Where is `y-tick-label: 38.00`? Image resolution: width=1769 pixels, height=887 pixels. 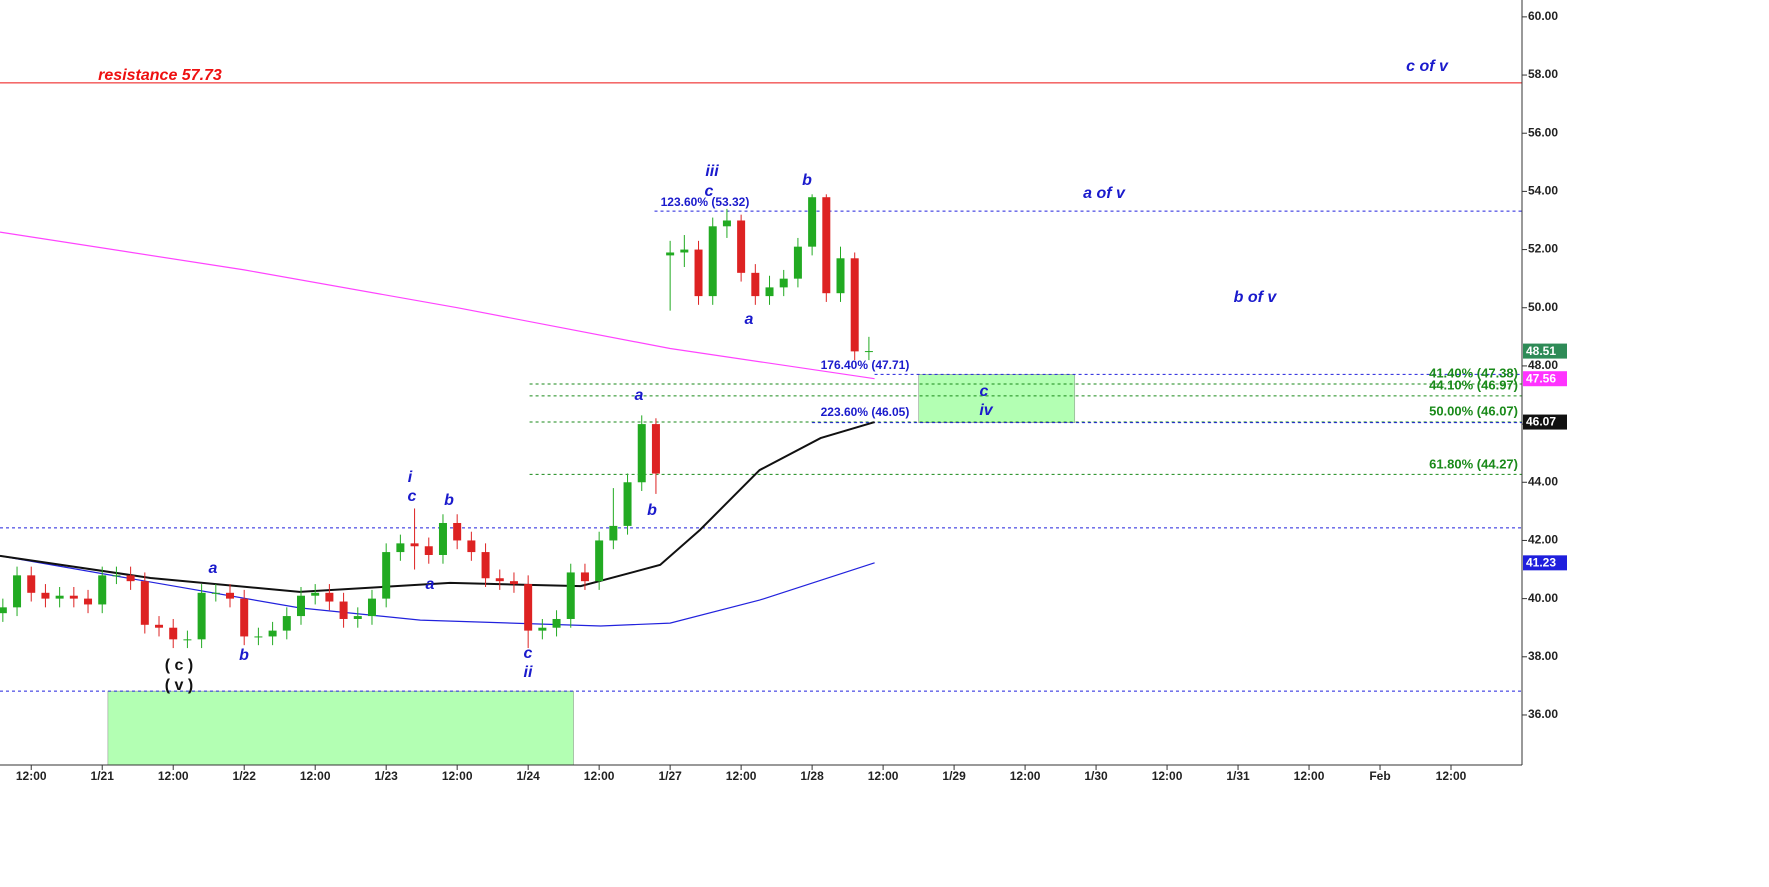
y-tick-label: 38.00 is located at coordinates (1543, 656).